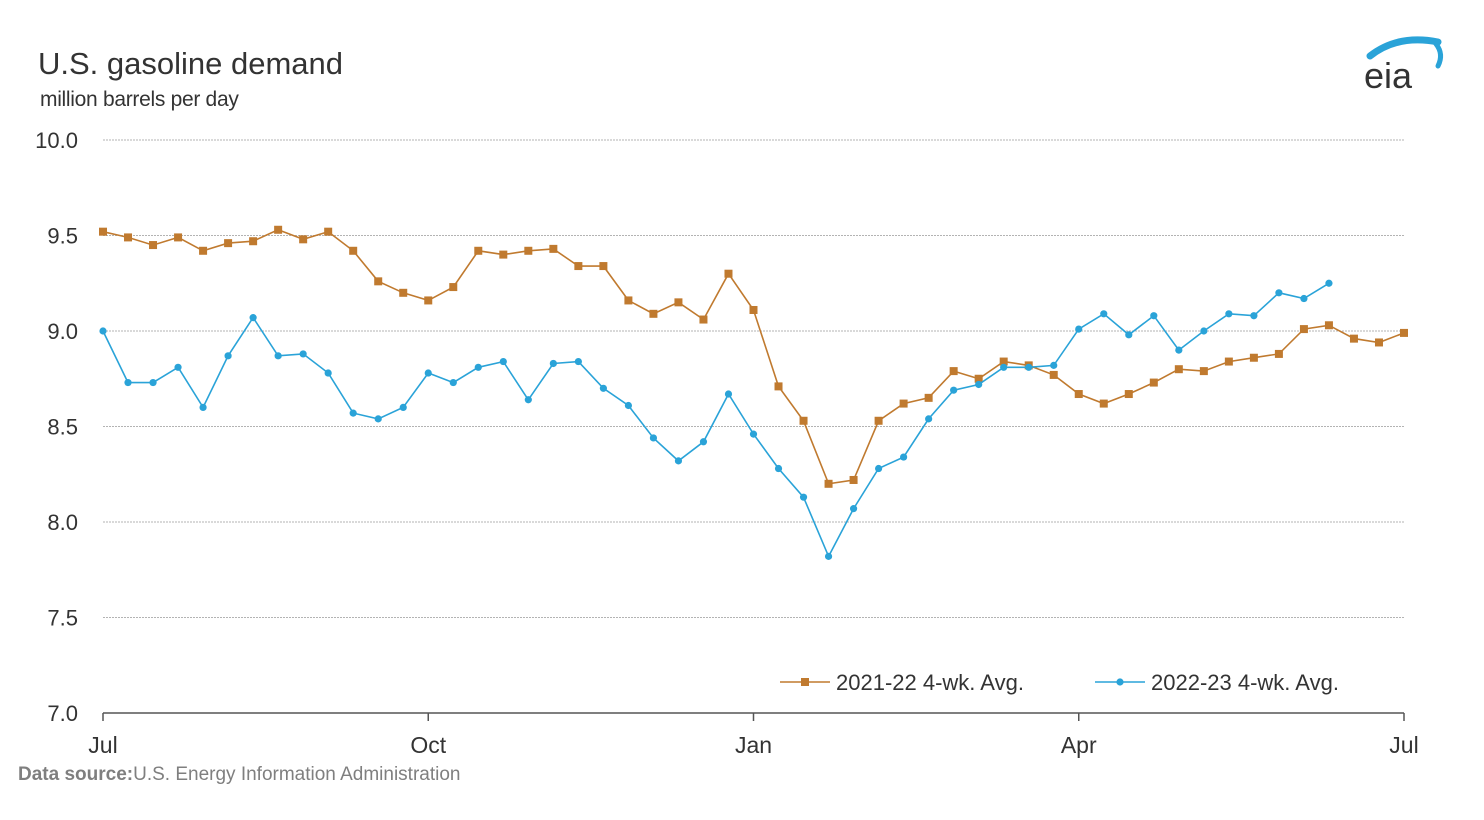 This screenshot has height=820, width=1484. What do you see at coordinates (1388, 74) in the screenshot?
I see `logo-text: eia` at bounding box center [1388, 74].